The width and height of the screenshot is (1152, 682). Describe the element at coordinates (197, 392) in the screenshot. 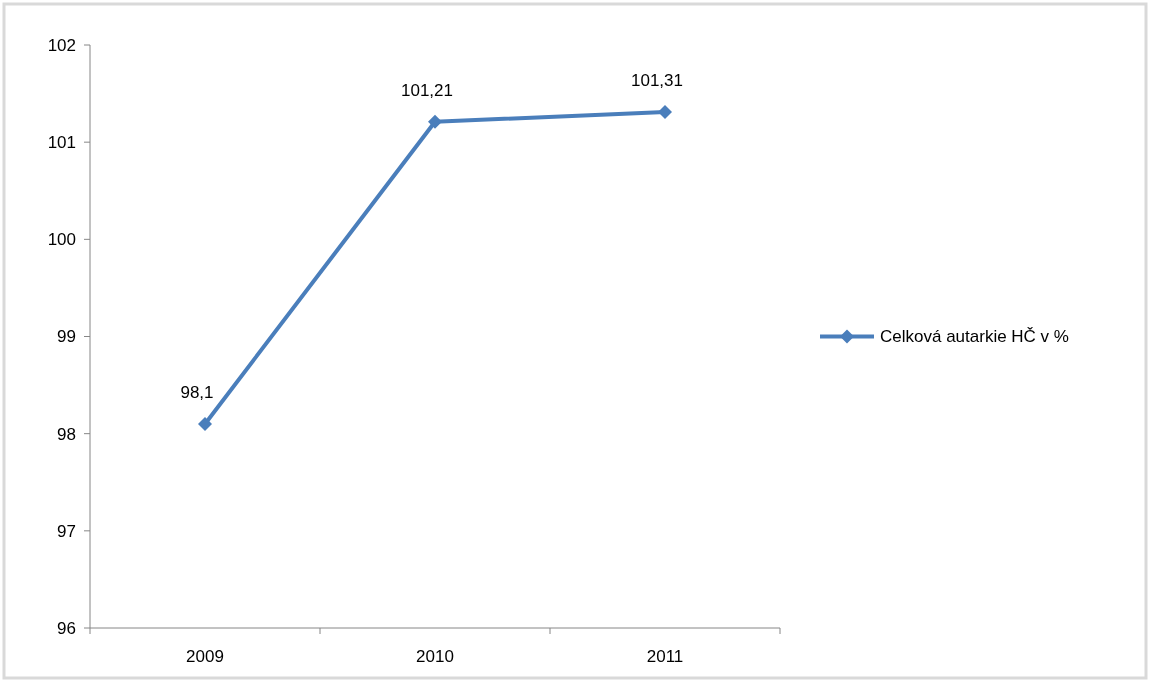

I see `data-label: 98,1` at that location.